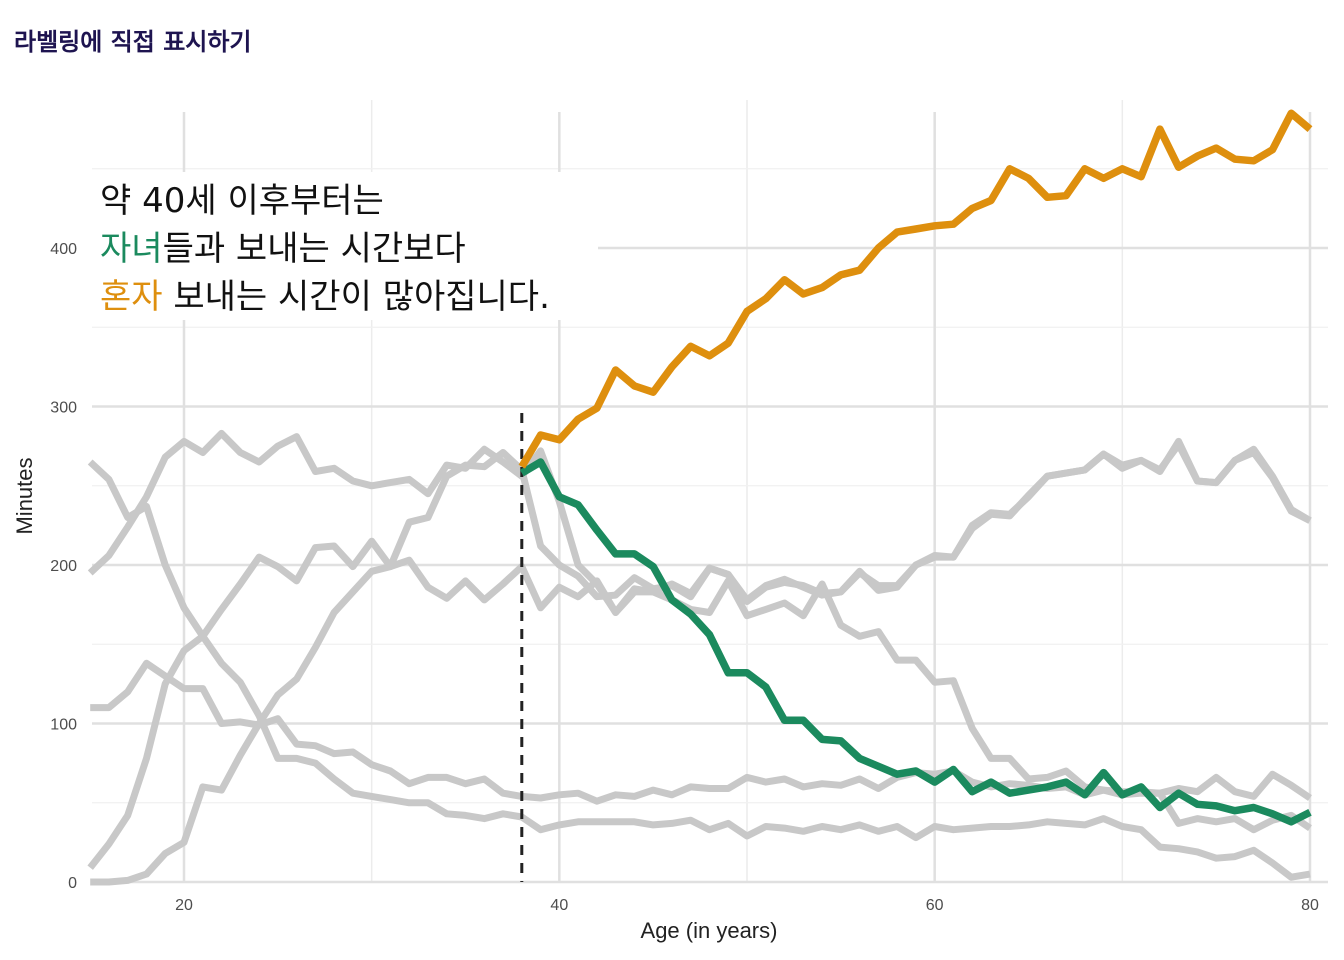 The width and height of the screenshot is (1344, 960). Describe the element at coordinates (131, 249) in the screenshot. I see `annotation-children-highlight: 자녀` at that location.